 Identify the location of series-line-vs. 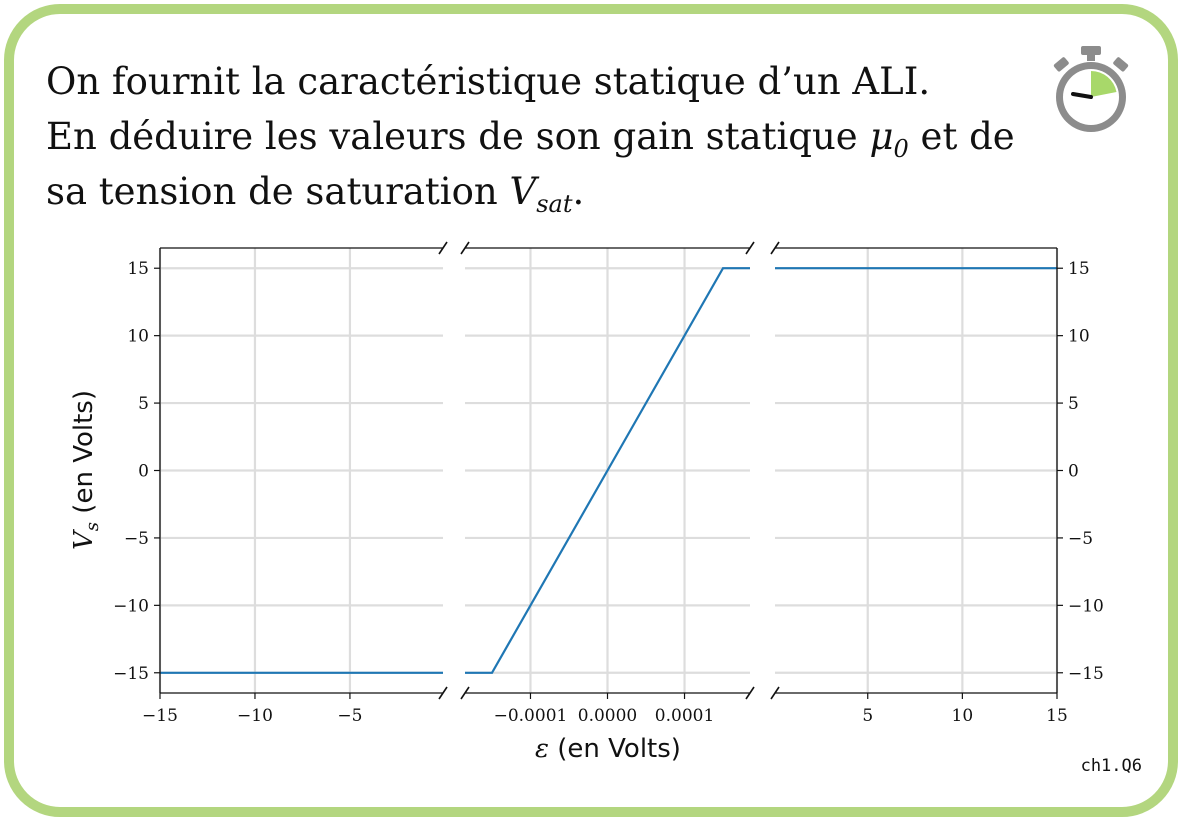
(607, 470).